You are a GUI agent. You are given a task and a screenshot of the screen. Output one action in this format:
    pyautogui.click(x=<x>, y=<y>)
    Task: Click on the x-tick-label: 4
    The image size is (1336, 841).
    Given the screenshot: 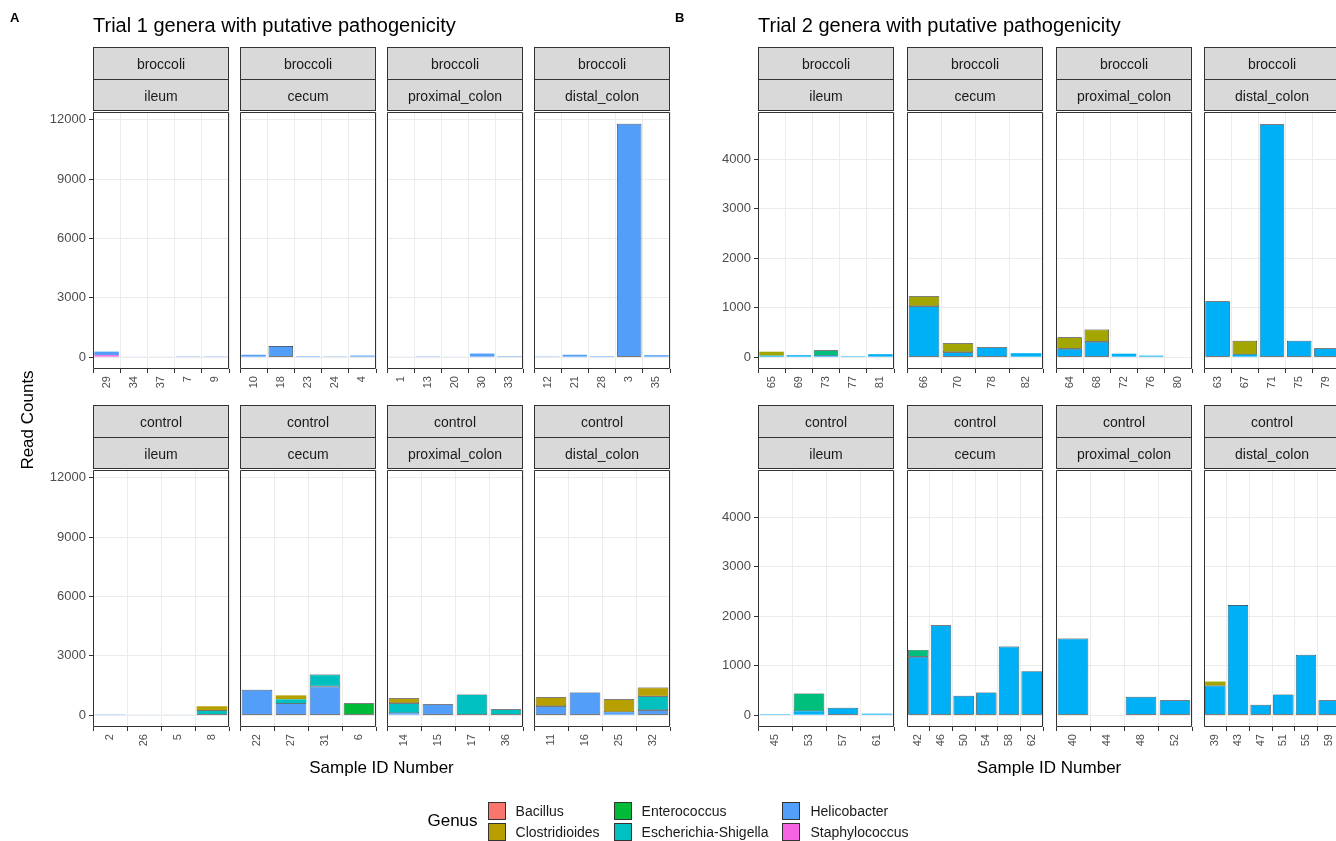 What is the action you would take?
    pyautogui.click(x=361, y=379)
    